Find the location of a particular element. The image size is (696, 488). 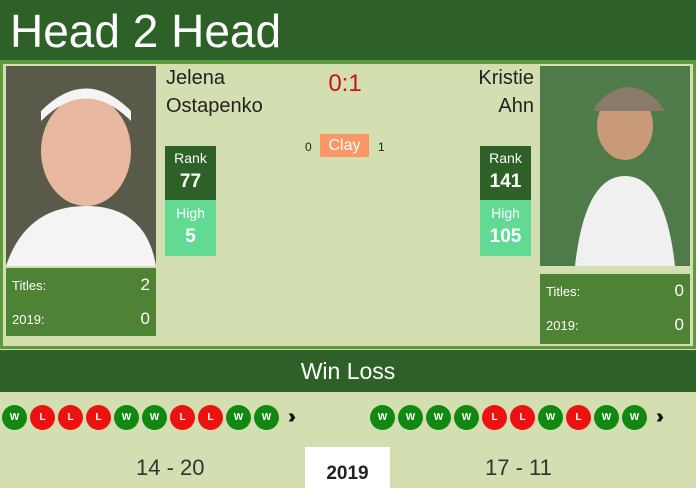

high-value: 5 is located at coordinates (190, 236).